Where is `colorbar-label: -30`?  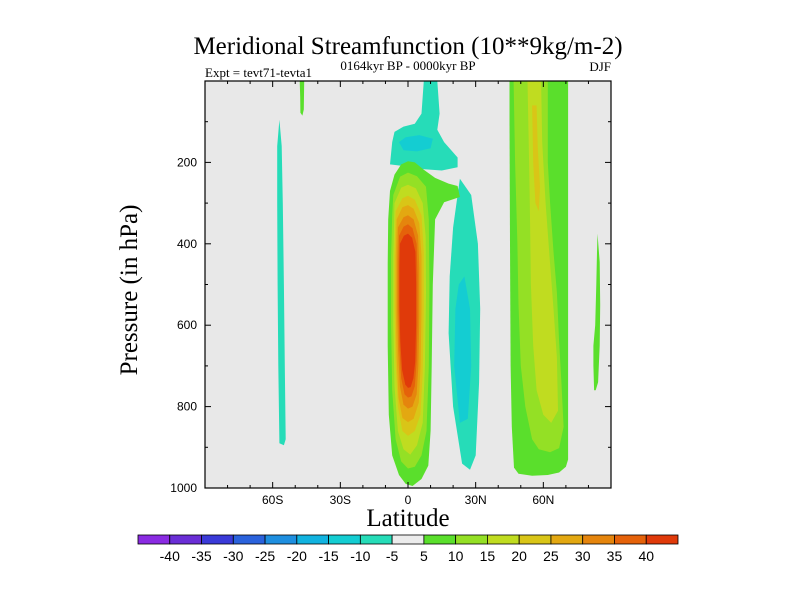 colorbar-label: -30 is located at coordinates (233, 556).